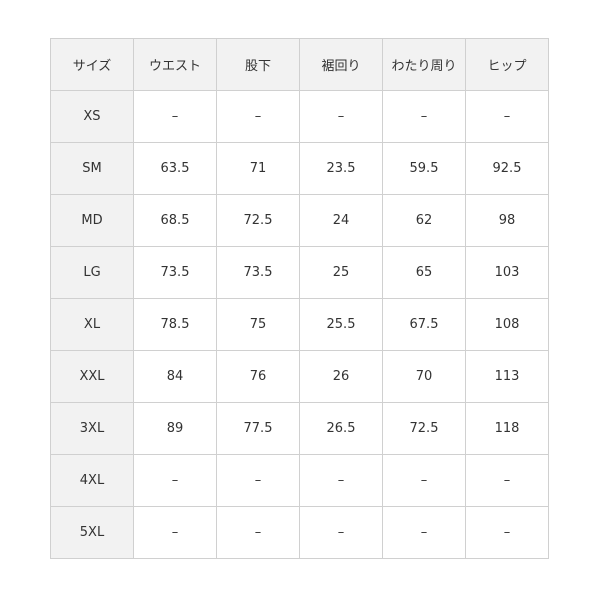 The image size is (600, 600). I want to click on table-row: MD 68.5 72.5 24 62 98, so click(299, 220).